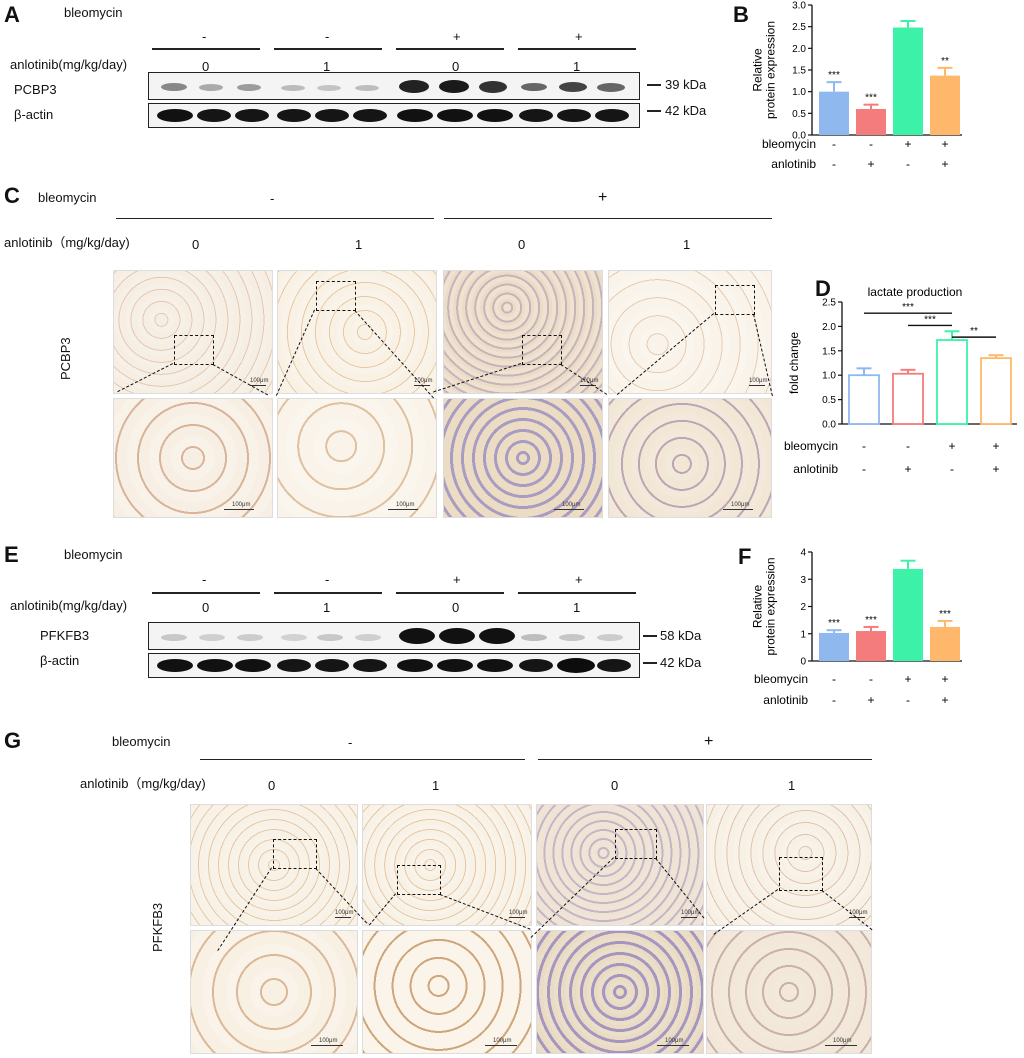  I want to click on g-image-high-1: 100μm, so click(274, 992).